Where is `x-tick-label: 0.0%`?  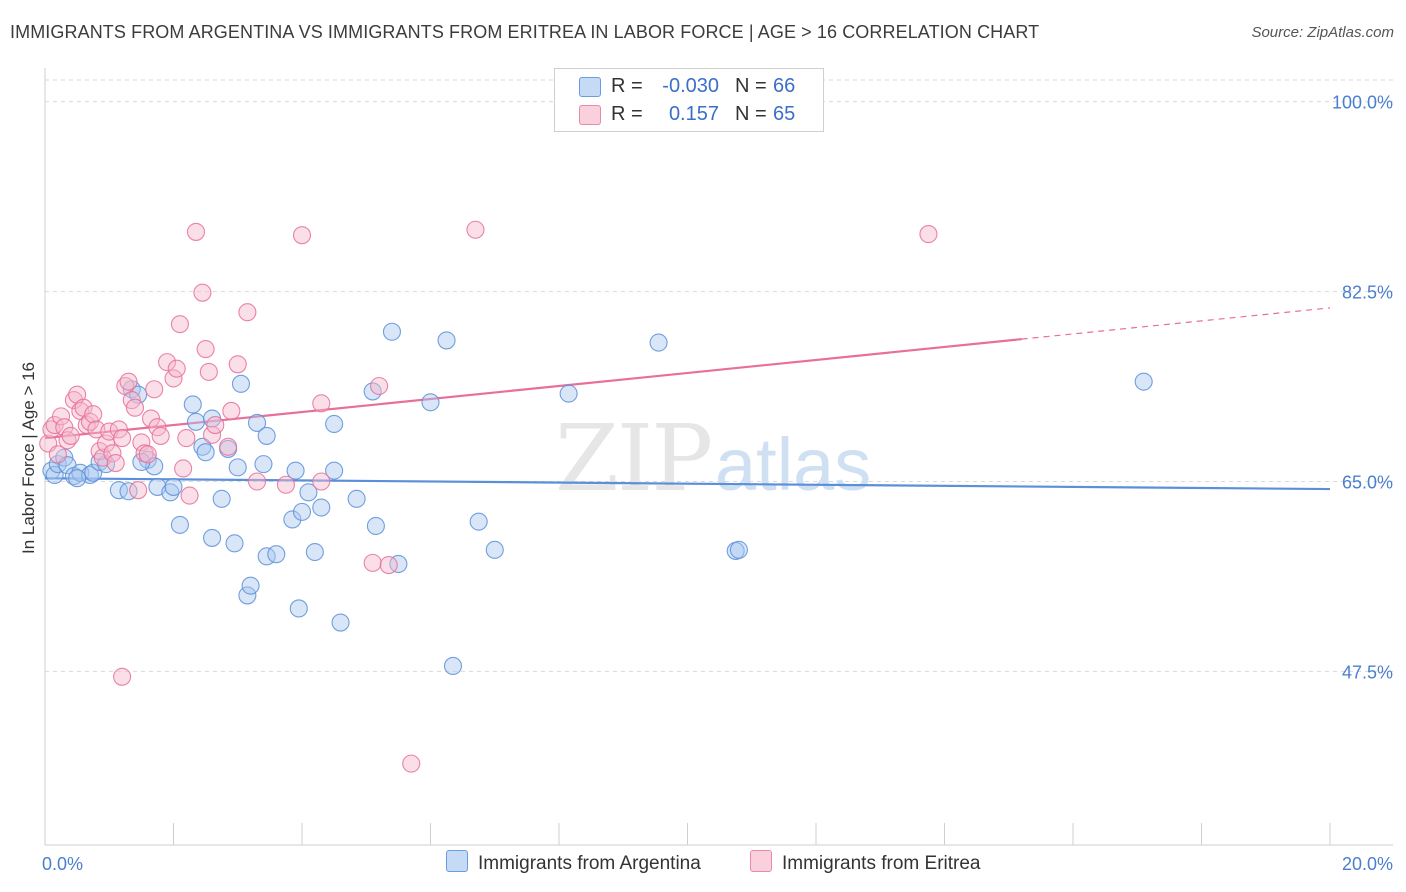
x-tick-label: 0.0% is located at coordinates (62, 864).